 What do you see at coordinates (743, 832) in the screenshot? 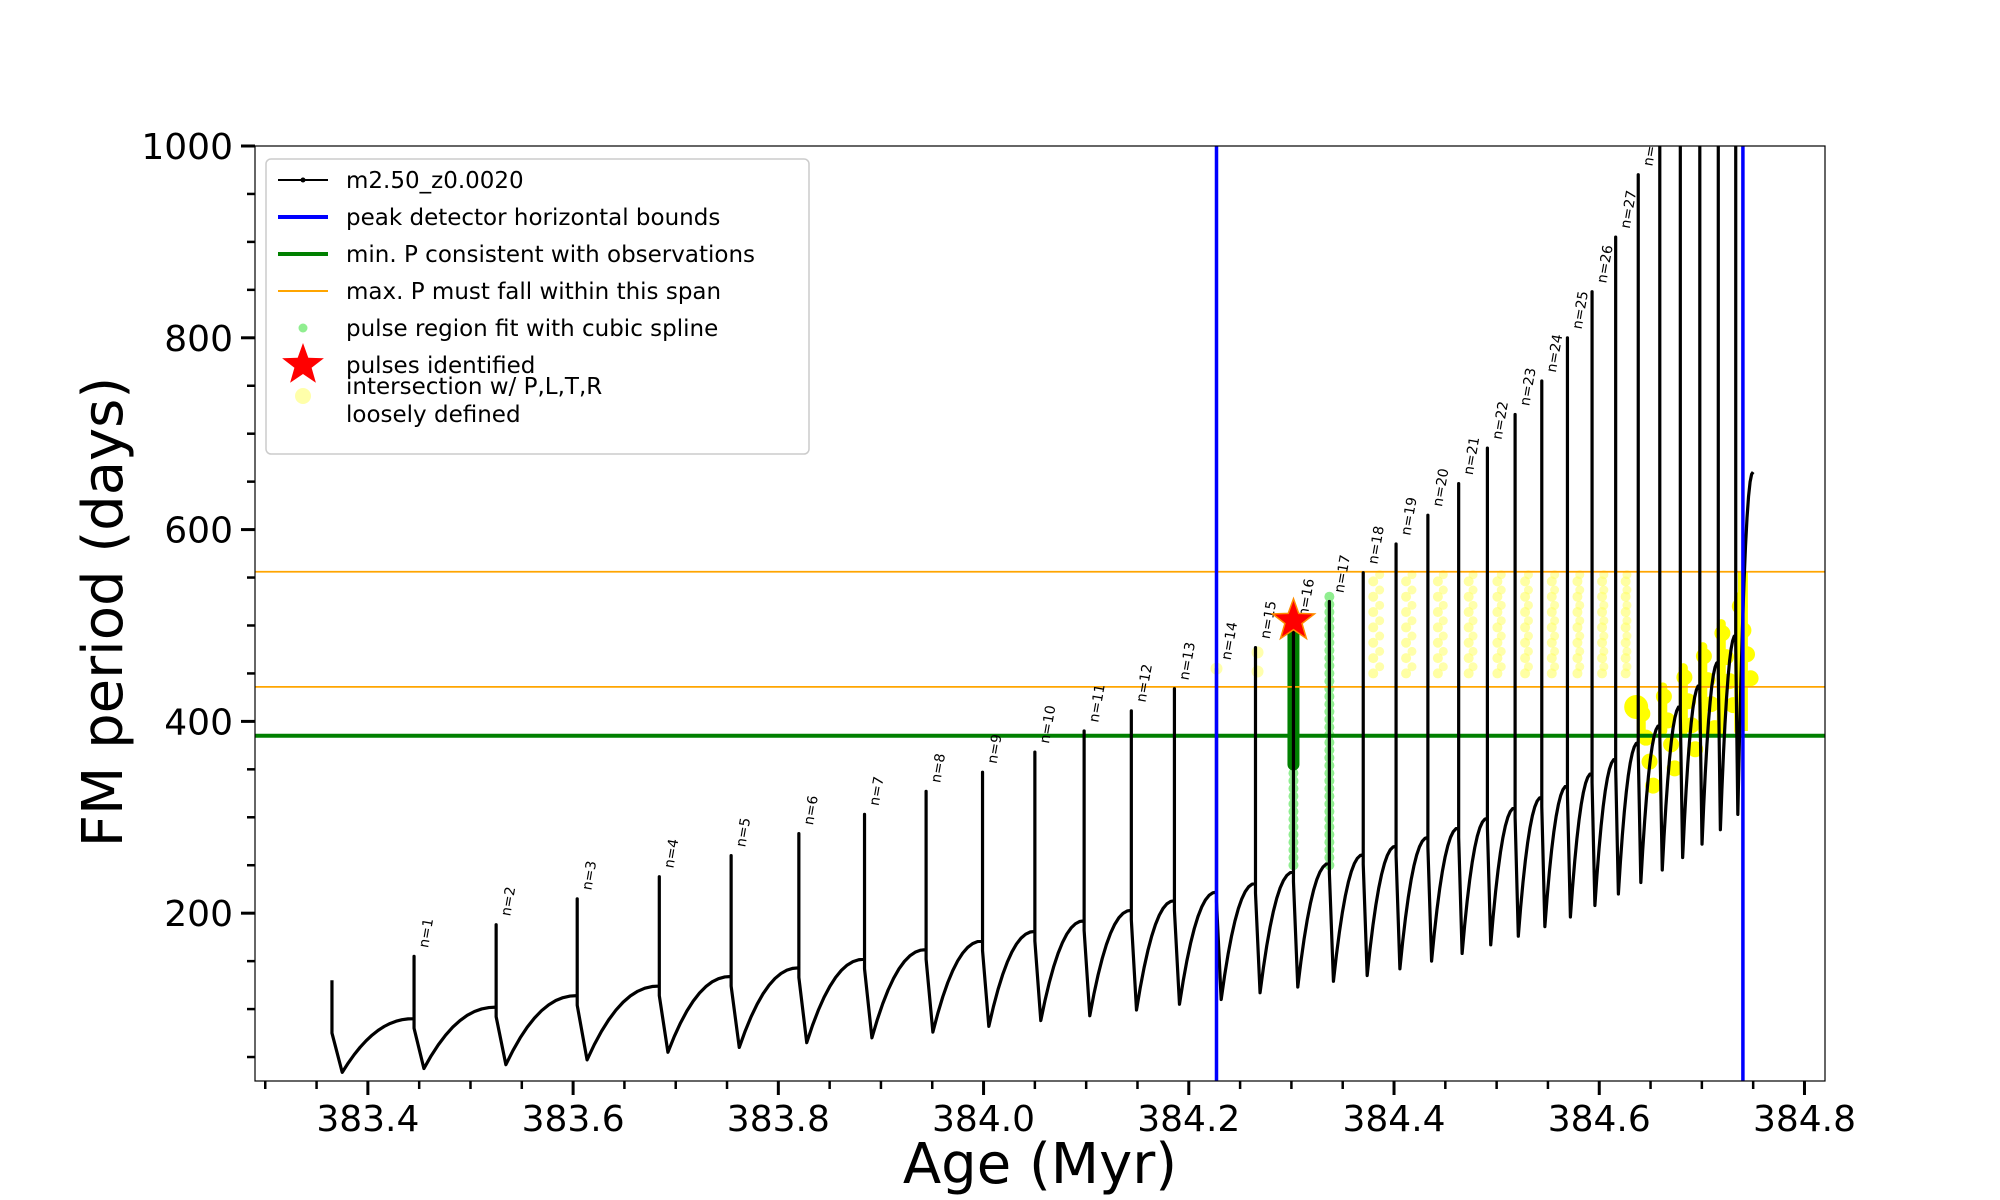
I see `pulse-number-label: n=5` at bounding box center [743, 832].